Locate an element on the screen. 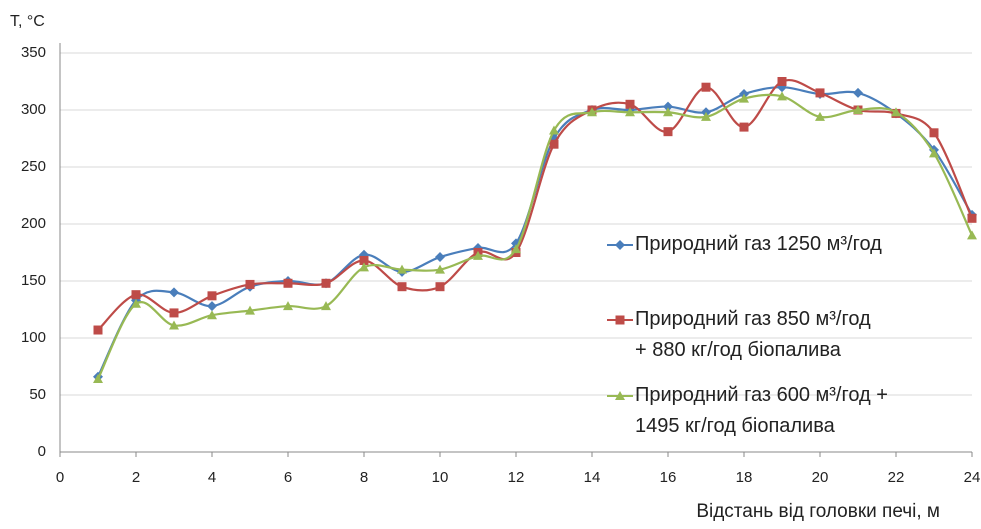 Image resolution: width=981 pixels, height=529 pixels. y-tick-label: 150 is located at coordinates (33, 280).